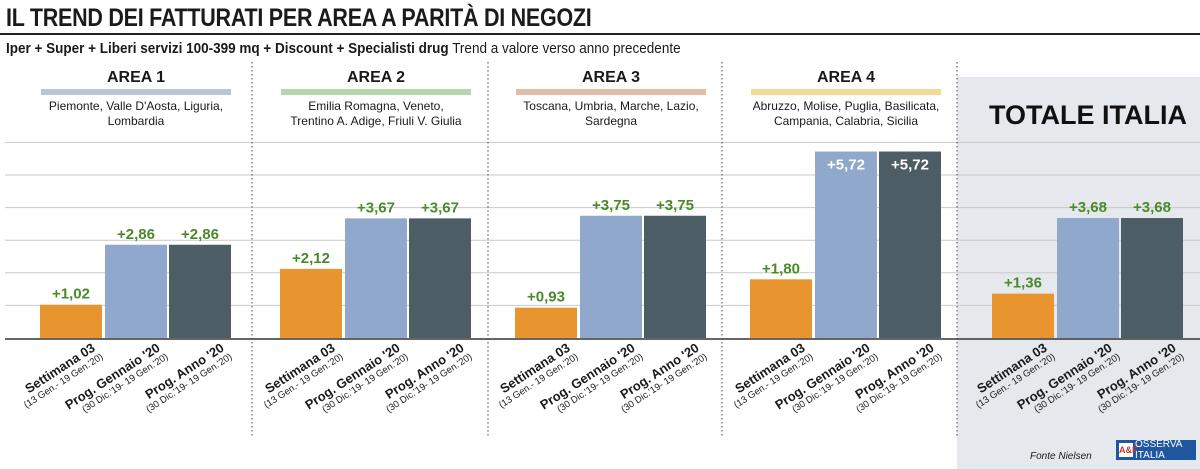 The height and width of the screenshot is (469, 1200). Describe the element at coordinates (846, 77) in the screenshot. I see `area-title: AREA 4` at that location.